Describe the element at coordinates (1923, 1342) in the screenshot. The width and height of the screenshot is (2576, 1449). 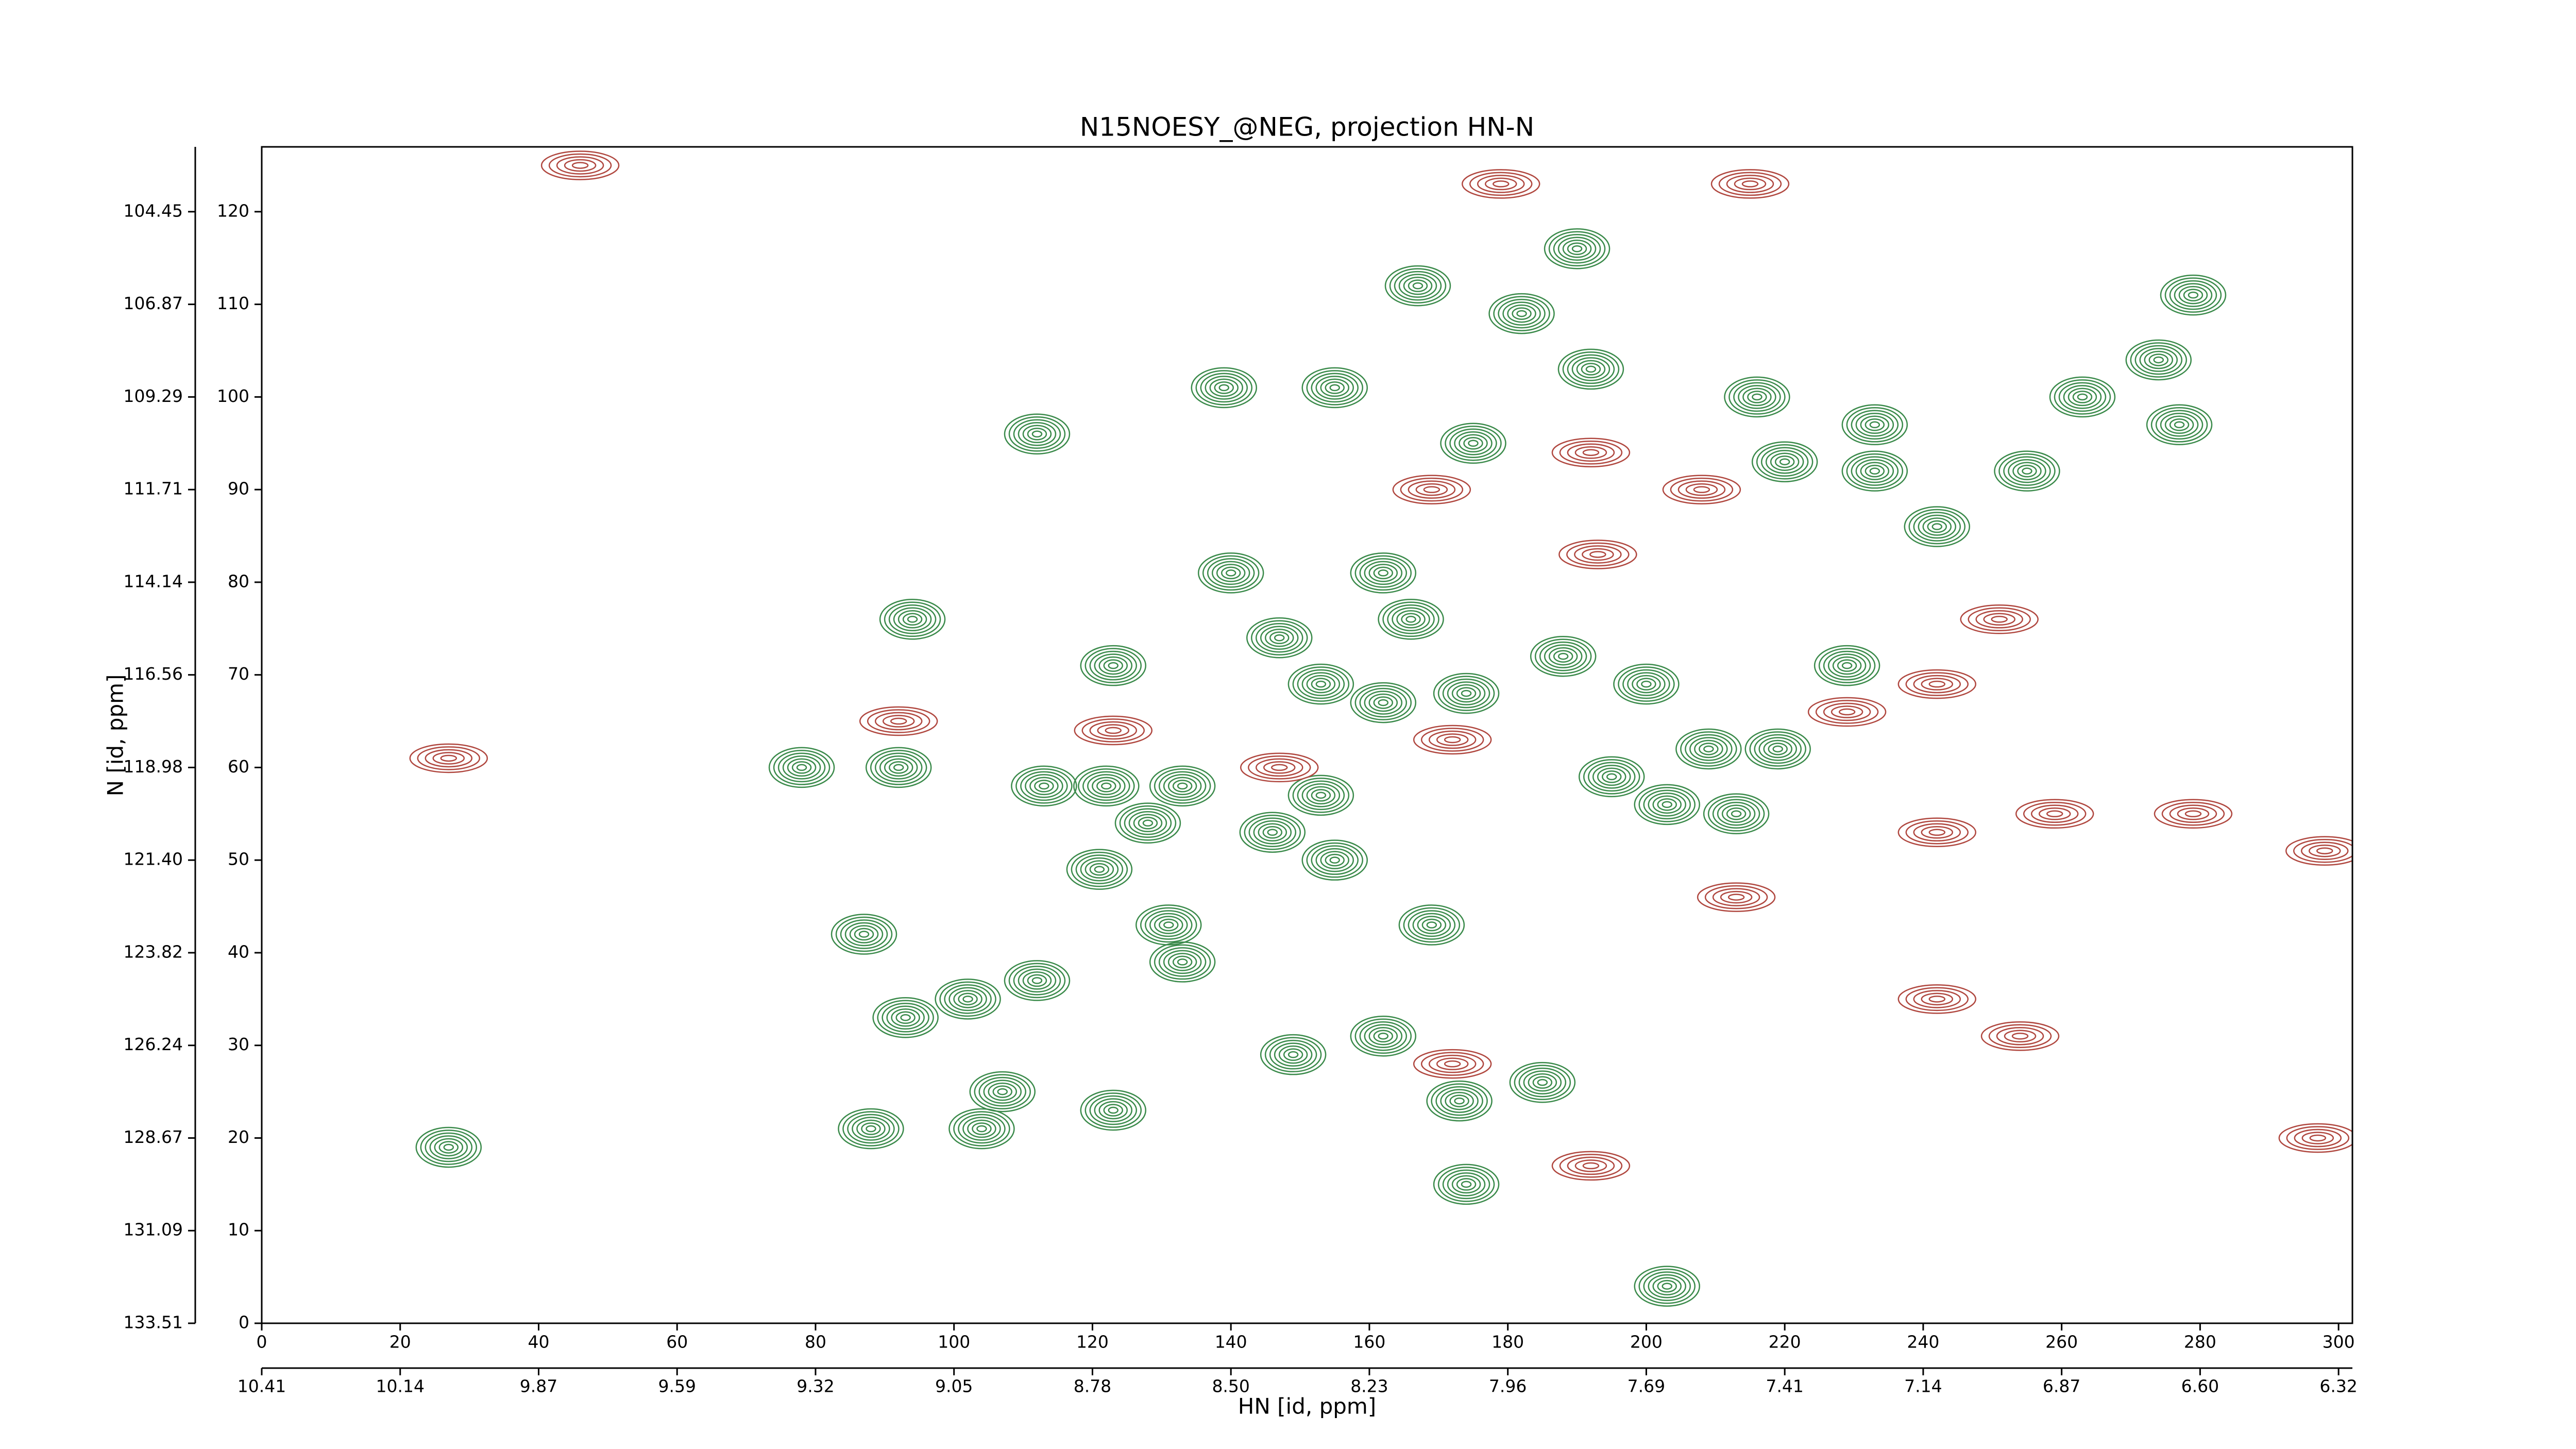
I see `x-tick-label: 240` at that location.